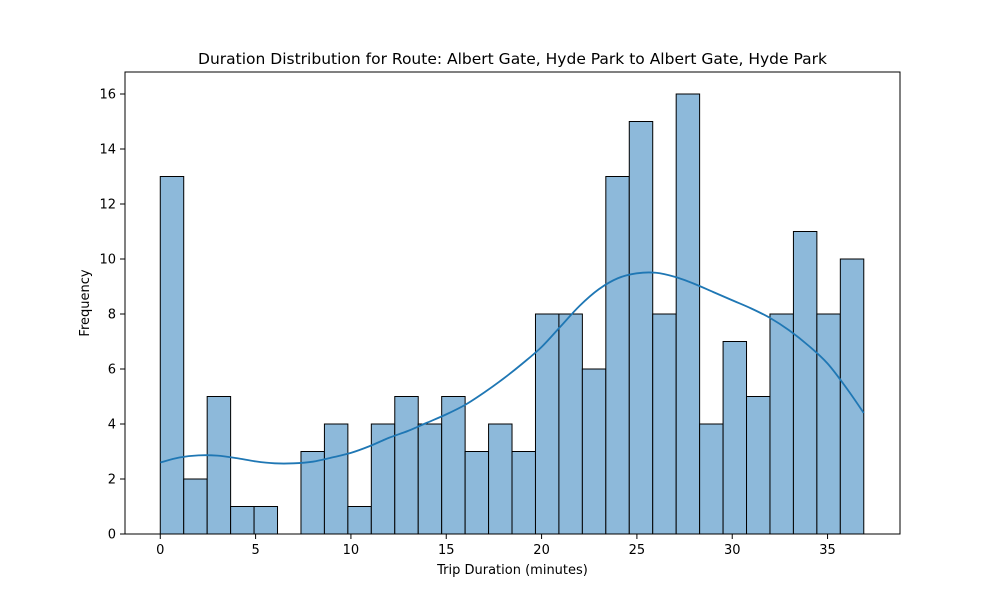  Describe the element at coordinates (351, 550) in the screenshot. I see `x-tick-label: 10` at that location.